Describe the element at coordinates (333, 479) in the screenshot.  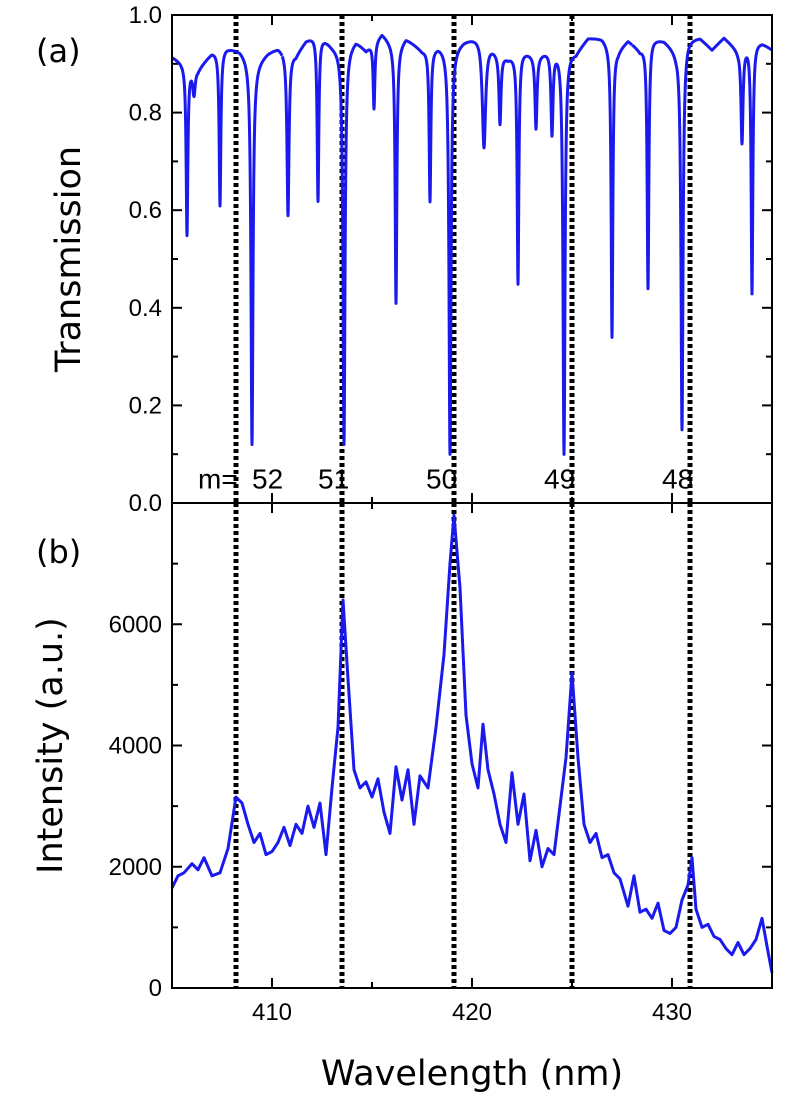
I see `mode-label: 51` at that location.